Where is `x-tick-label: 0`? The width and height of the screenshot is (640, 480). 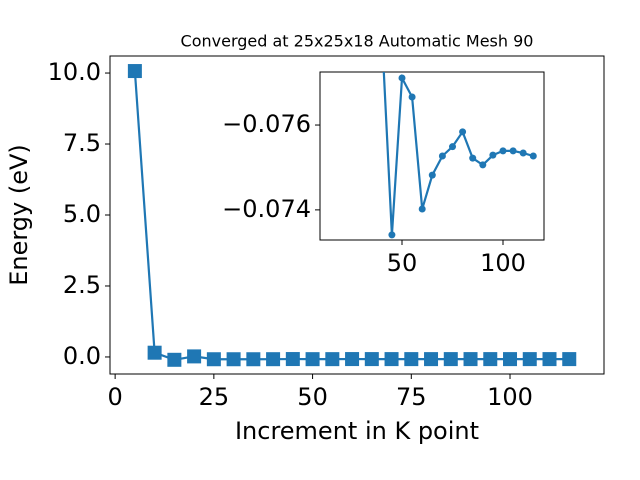 x-tick-label: 0 is located at coordinates (114, 397).